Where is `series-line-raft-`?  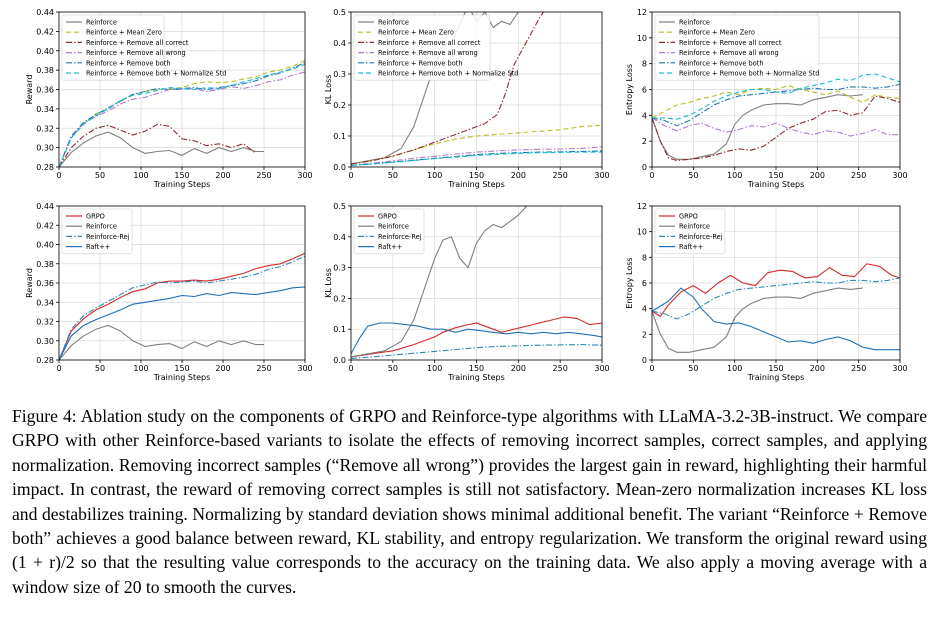 series-line-raft- is located at coordinates (182, 323).